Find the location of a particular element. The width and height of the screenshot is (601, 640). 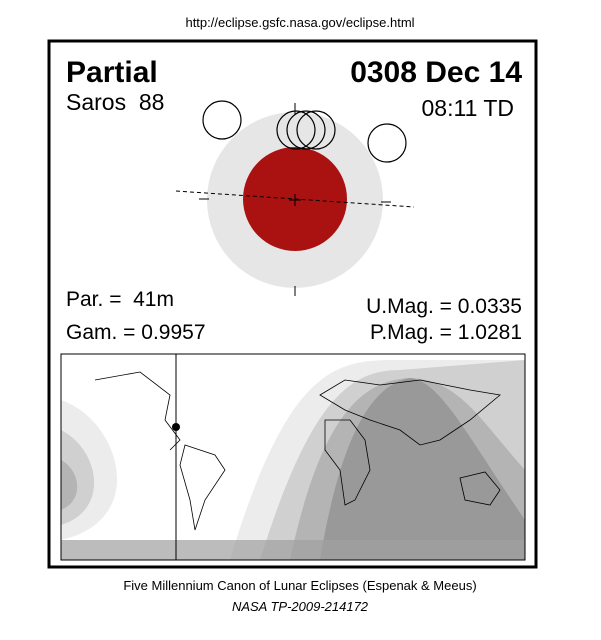

saros: Saros 88 is located at coordinates (115, 102).